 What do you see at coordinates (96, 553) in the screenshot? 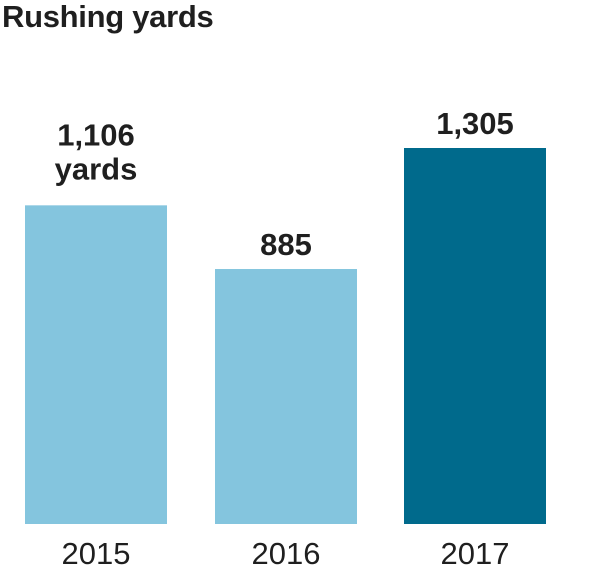
I see `x-tick-label-2015: 2015` at bounding box center [96, 553].